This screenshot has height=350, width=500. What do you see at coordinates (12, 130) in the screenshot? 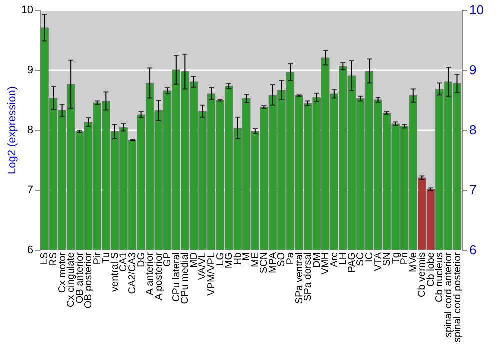
I see `y-axis-title: Log2 (expression)` at bounding box center [12, 130].